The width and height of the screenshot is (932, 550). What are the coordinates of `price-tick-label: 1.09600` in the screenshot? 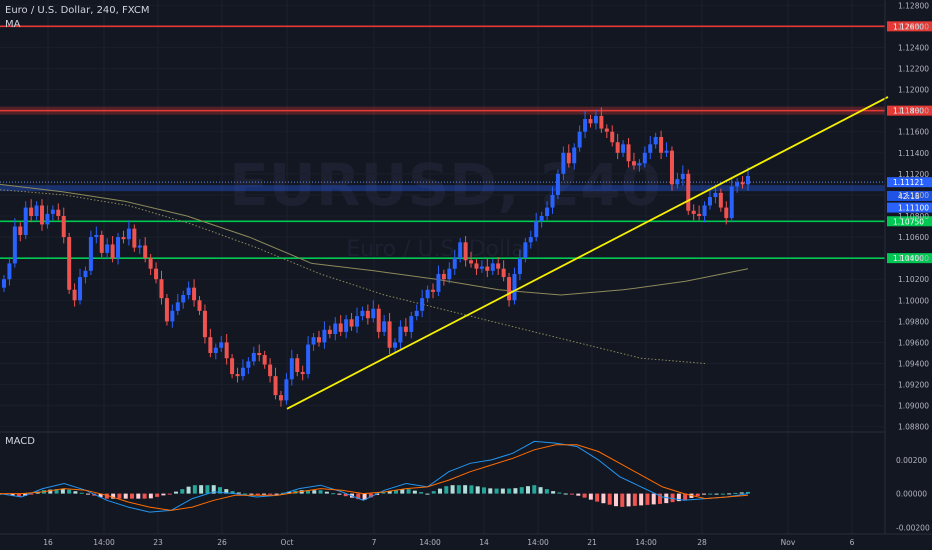 It's located at (913, 342).